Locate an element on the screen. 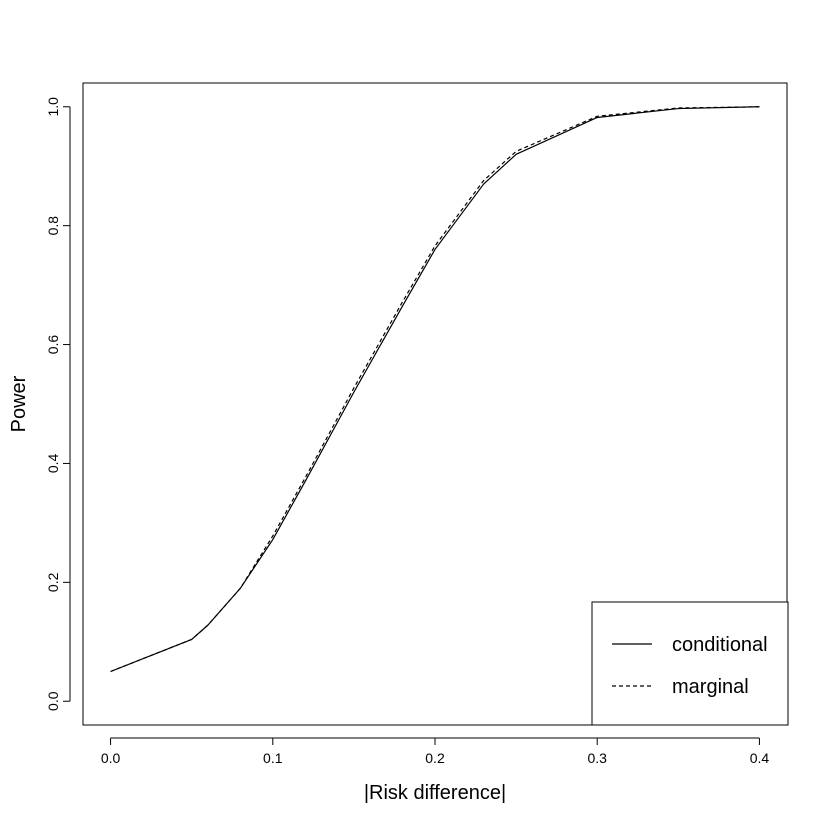 This screenshot has height=830, width=830. x-axis-label: |Risk difference| is located at coordinates (435, 793).